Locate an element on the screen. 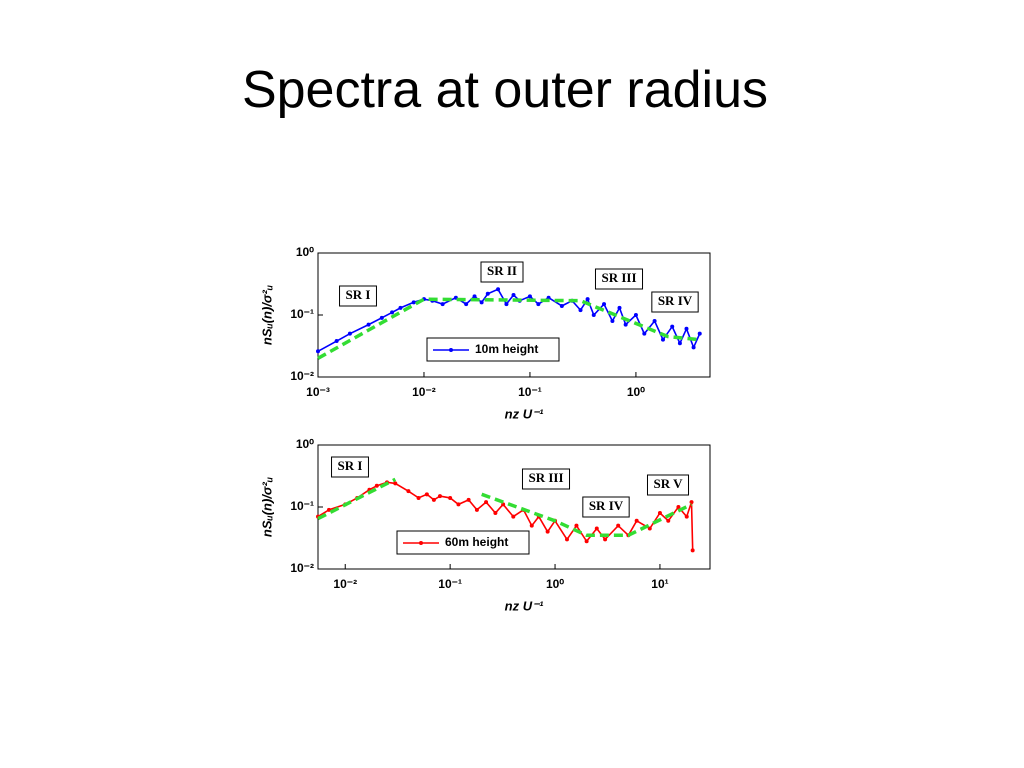 This screenshot has width=1024, height=768. x-tick-label: 10¹ is located at coordinates (659, 584).